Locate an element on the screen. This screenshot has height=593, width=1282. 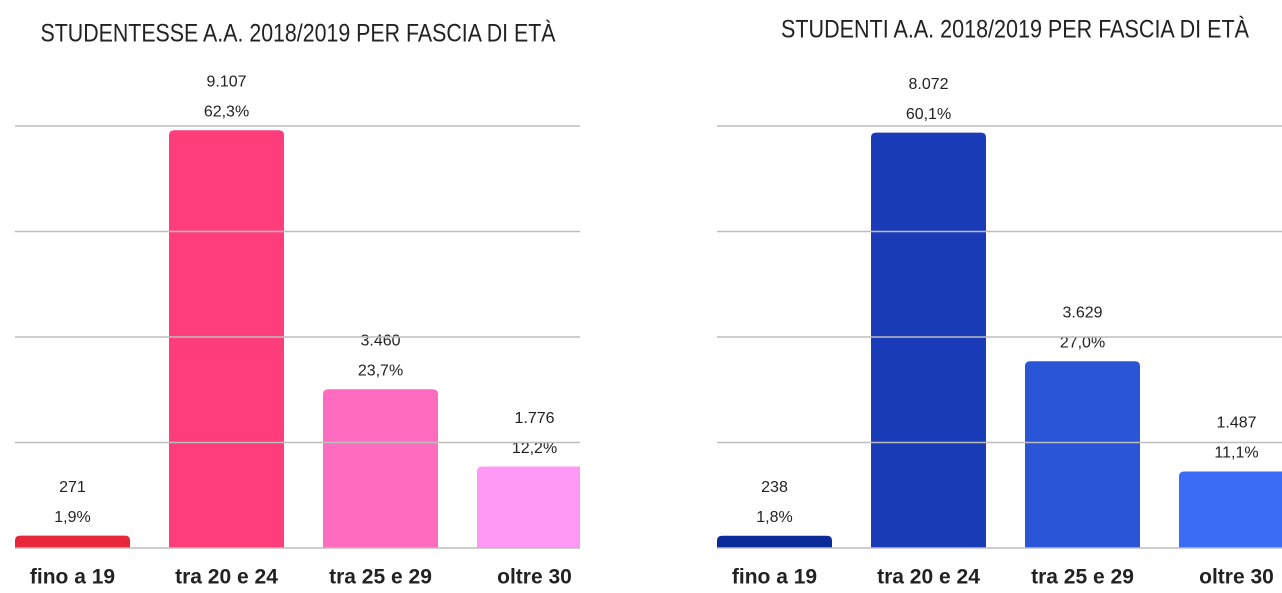
share-label: 1,9% is located at coordinates (72, 517).